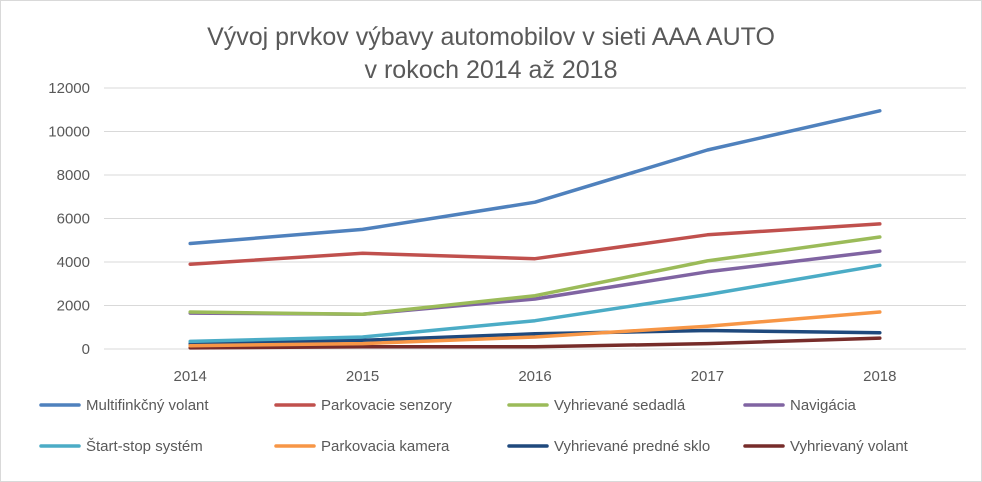  I want to click on legend-item: Multifinkčný volant, so click(124, 405).